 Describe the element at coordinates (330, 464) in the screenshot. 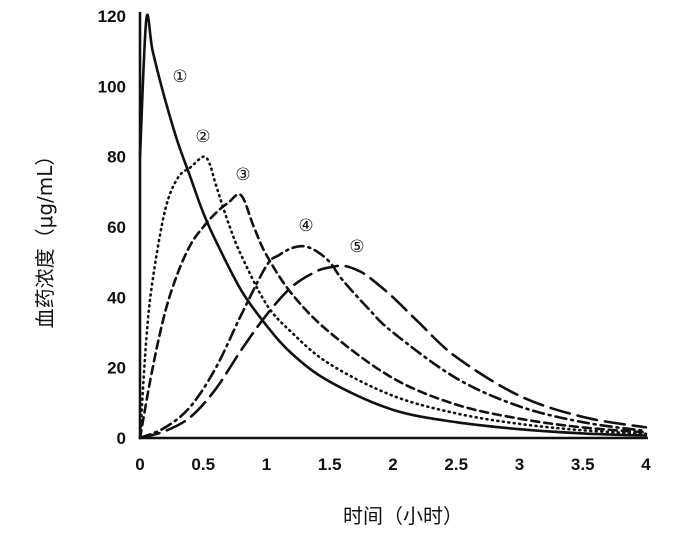

I see `x-tick-label: 1.5` at that location.